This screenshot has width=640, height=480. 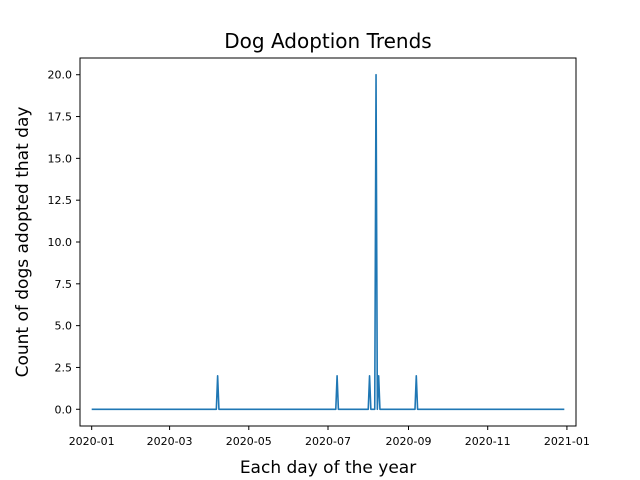 What do you see at coordinates (60, 200) in the screenshot?
I see `y-tick-label: 12.5` at bounding box center [60, 200].